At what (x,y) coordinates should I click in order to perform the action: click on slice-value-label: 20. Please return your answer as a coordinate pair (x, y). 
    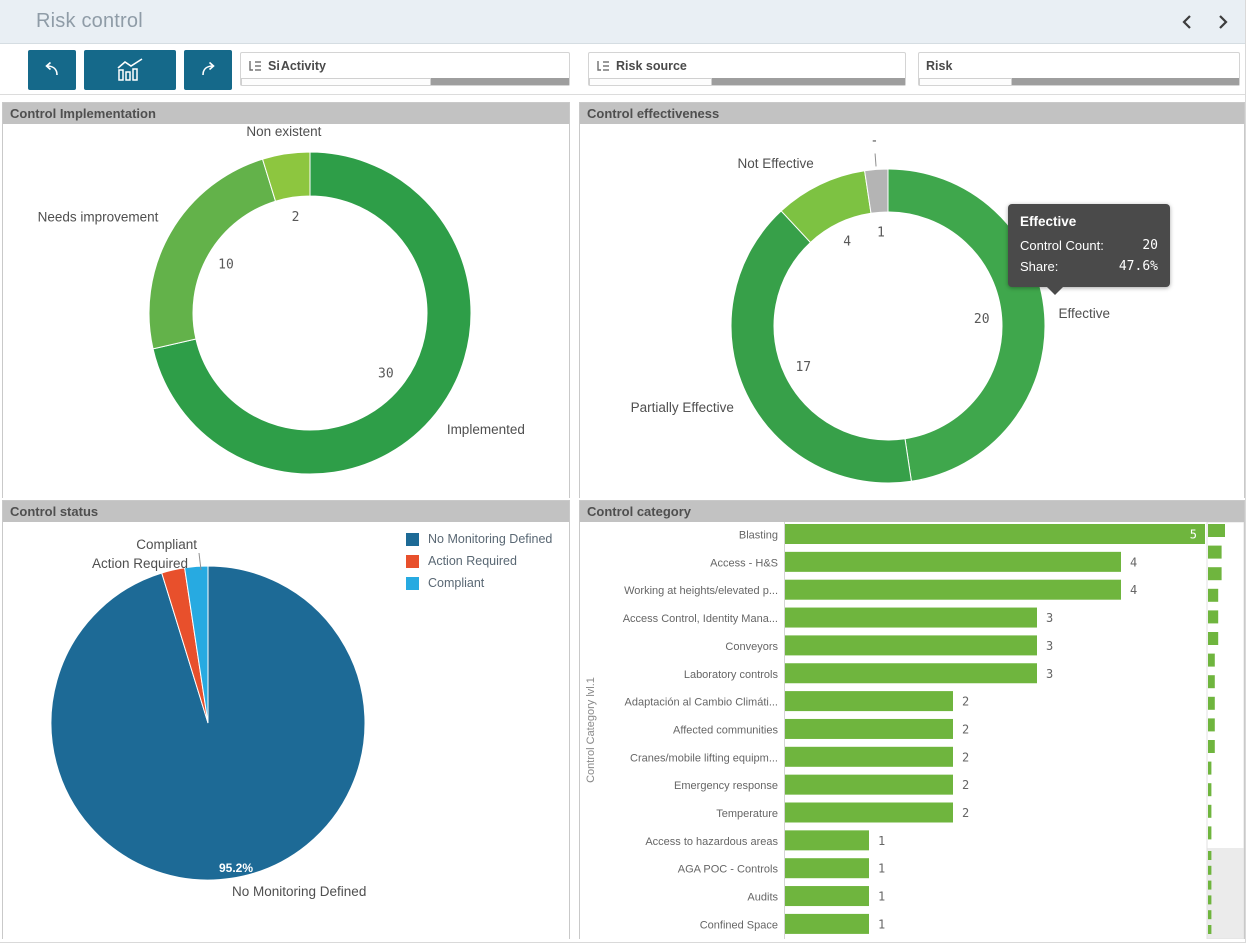
    Looking at the image, I should click on (982, 319).